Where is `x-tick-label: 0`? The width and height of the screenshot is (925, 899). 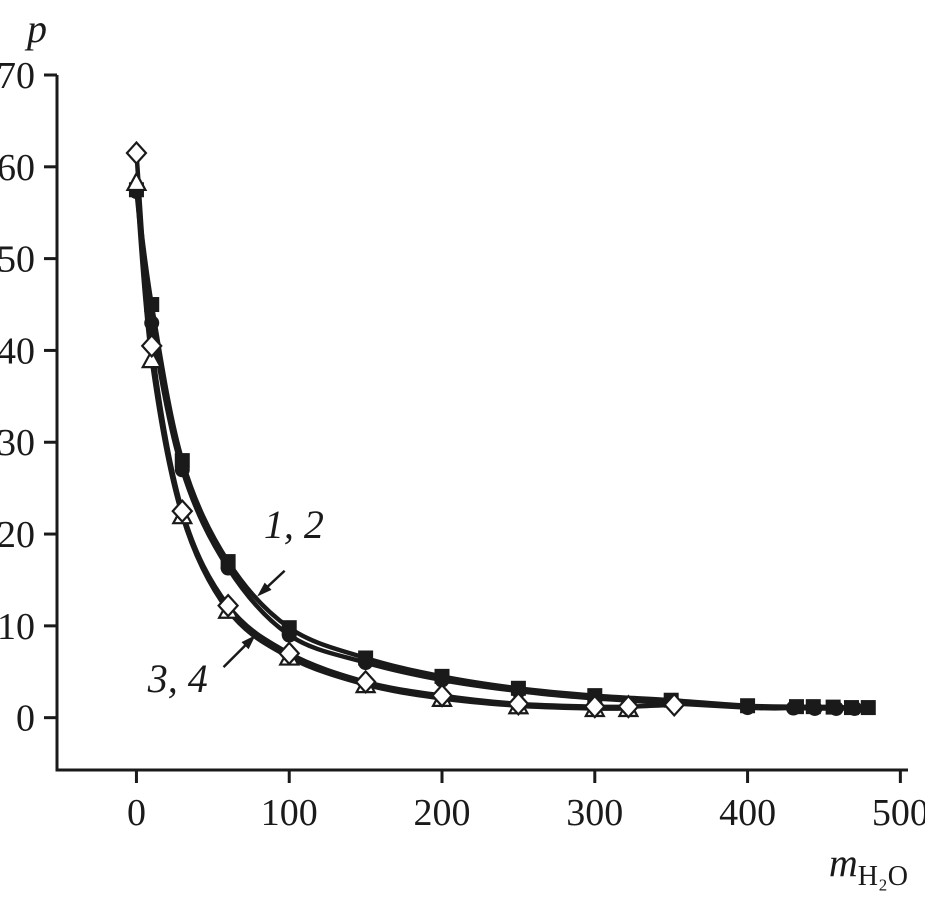
x-tick-label: 0 is located at coordinates (136, 813).